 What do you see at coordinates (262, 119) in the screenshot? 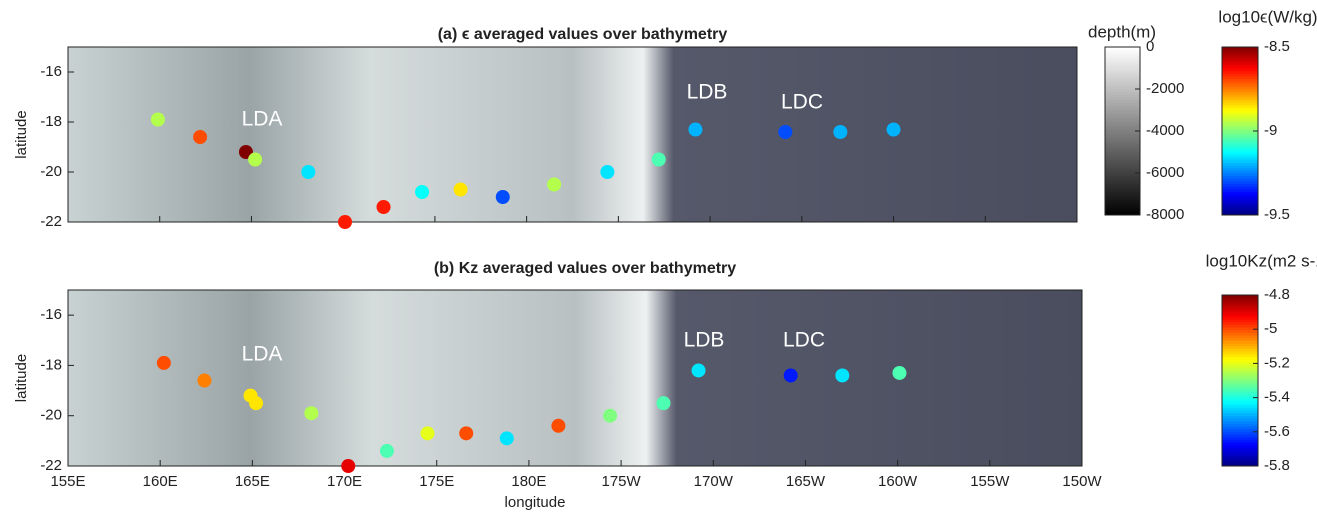
I see `region-label: LDA` at bounding box center [262, 119].